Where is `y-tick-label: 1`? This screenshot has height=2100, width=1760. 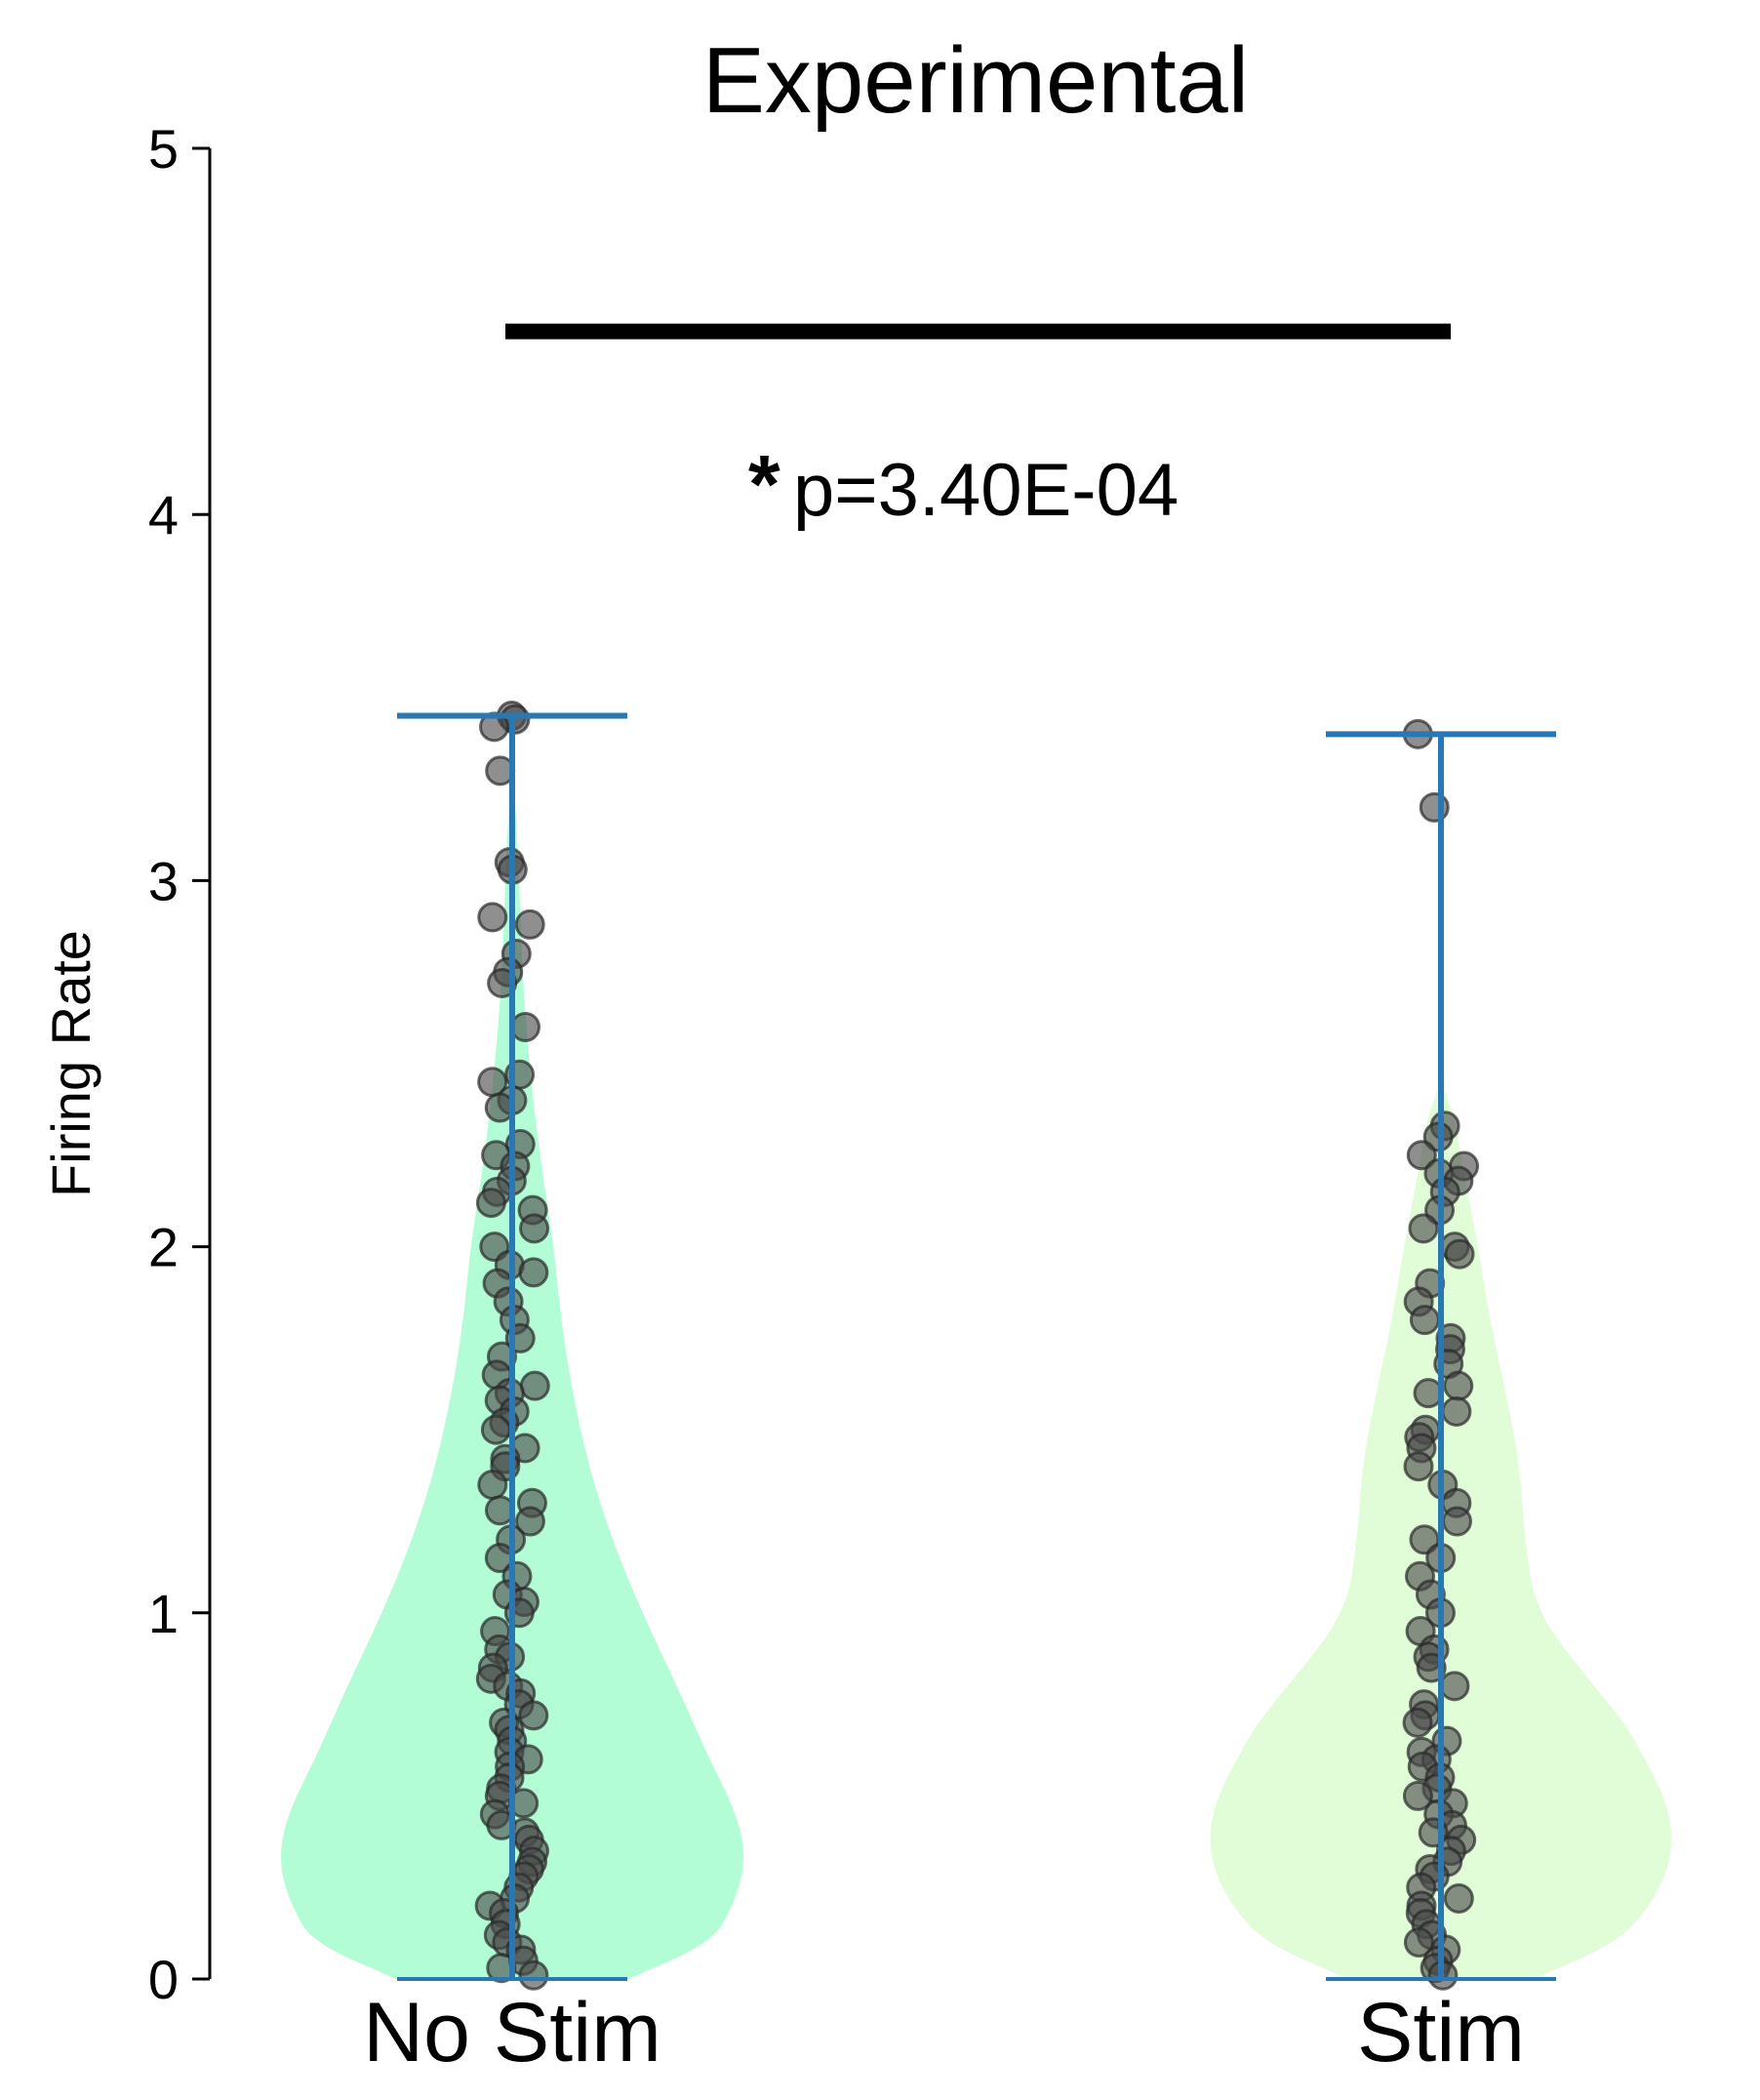
y-tick-label: 1 is located at coordinates (163, 1613).